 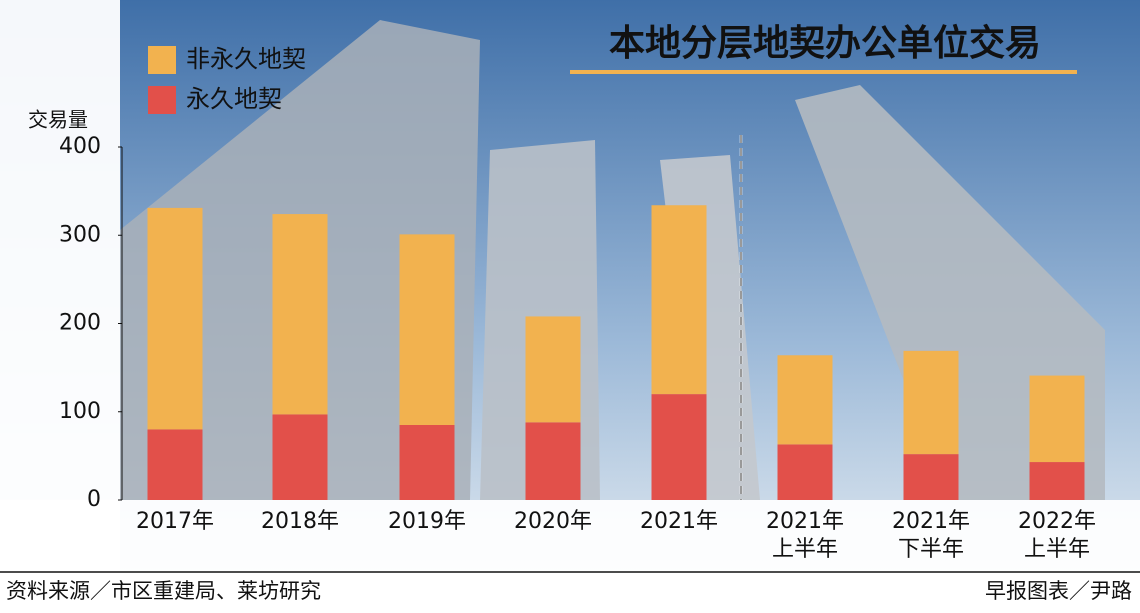 What do you see at coordinates (246, 59) in the screenshot?
I see `legend-label: 非永久地契` at bounding box center [246, 59].